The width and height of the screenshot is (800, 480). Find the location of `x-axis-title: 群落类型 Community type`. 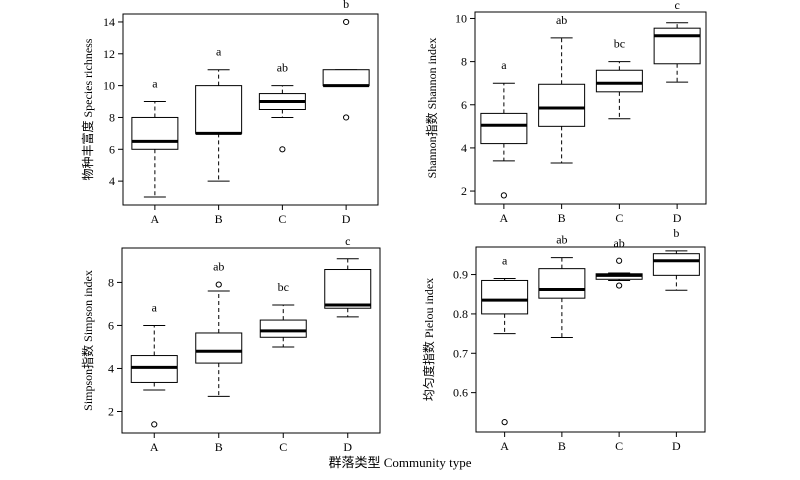

x-axis-title: 群落类型 Community type is located at coordinates (400, 462).